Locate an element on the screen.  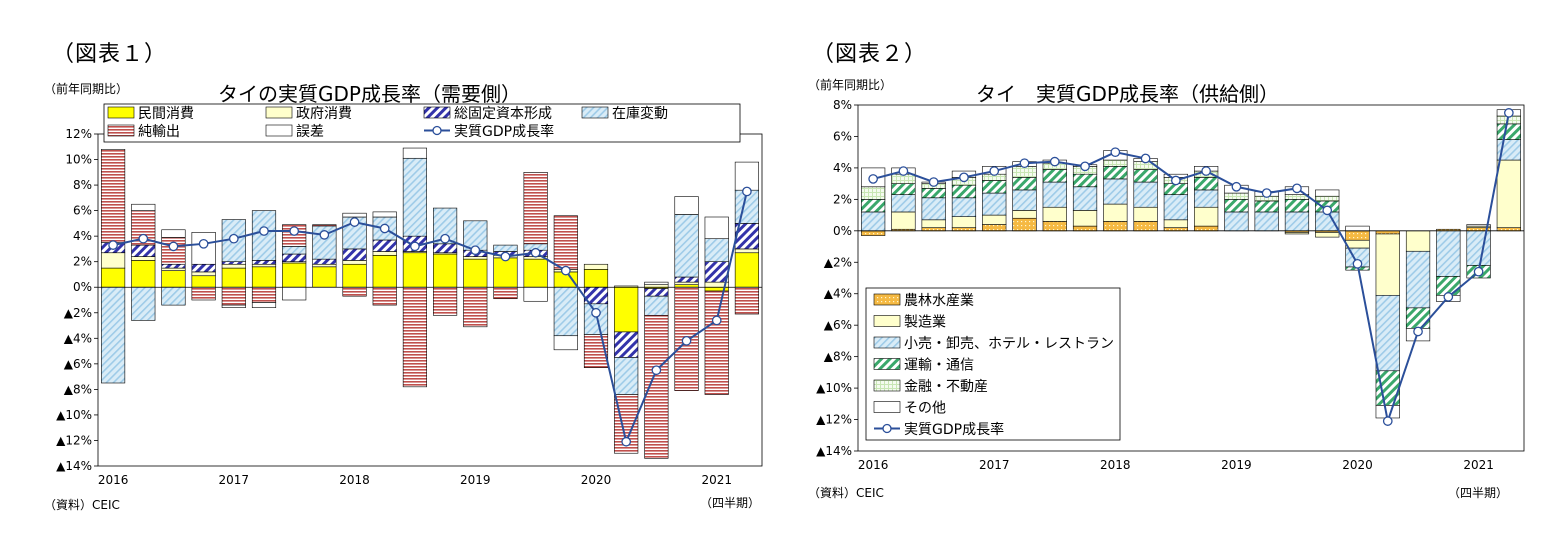
figure-label: （図表１） is located at coordinates (110, 54).